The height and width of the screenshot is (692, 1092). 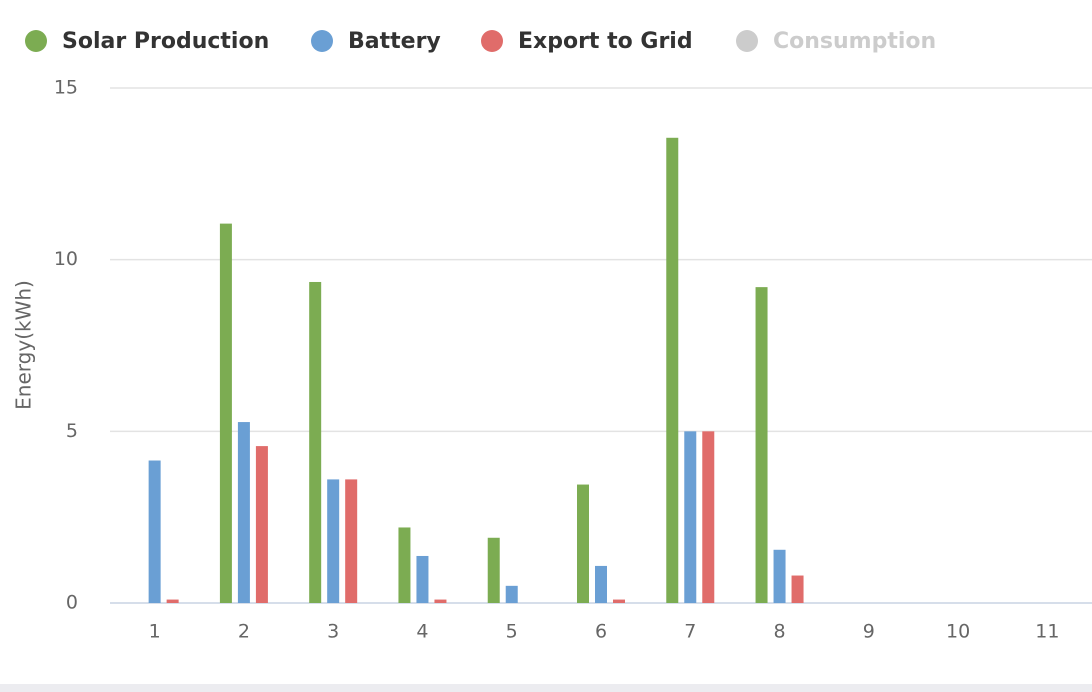 What do you see at coordinates (394, 41) in the screenshot?
I see `legend-label: Battery` at bounding box center [394, 41].